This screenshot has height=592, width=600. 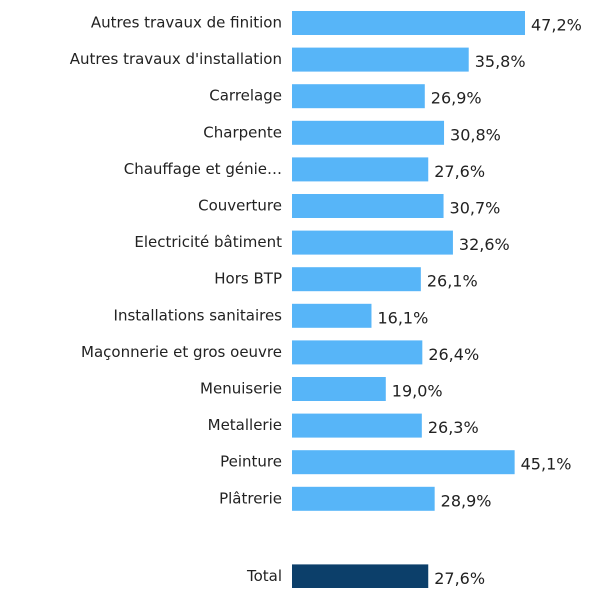 What do you see at coordinates (176, 59) in the screenshot?
I see `category-label: Autres travaux d'installation` at bounding box center [176, 59].